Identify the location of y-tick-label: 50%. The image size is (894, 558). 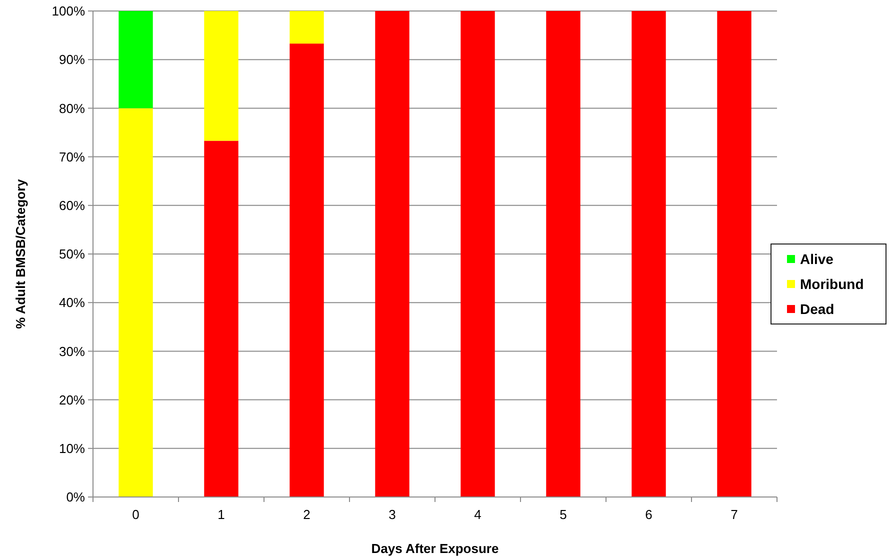
(72, 254).